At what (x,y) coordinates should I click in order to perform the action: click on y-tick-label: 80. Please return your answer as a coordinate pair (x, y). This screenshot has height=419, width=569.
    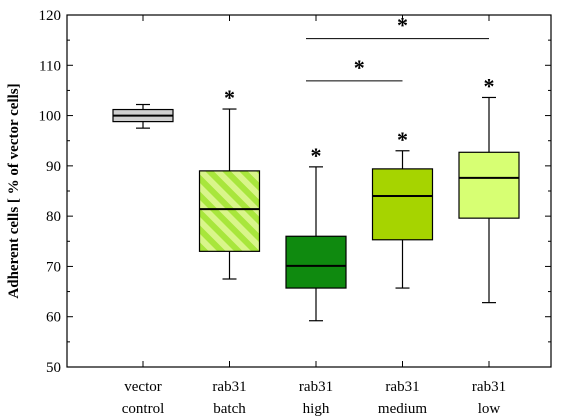
    Looking at the image, I should click on (53, 217).